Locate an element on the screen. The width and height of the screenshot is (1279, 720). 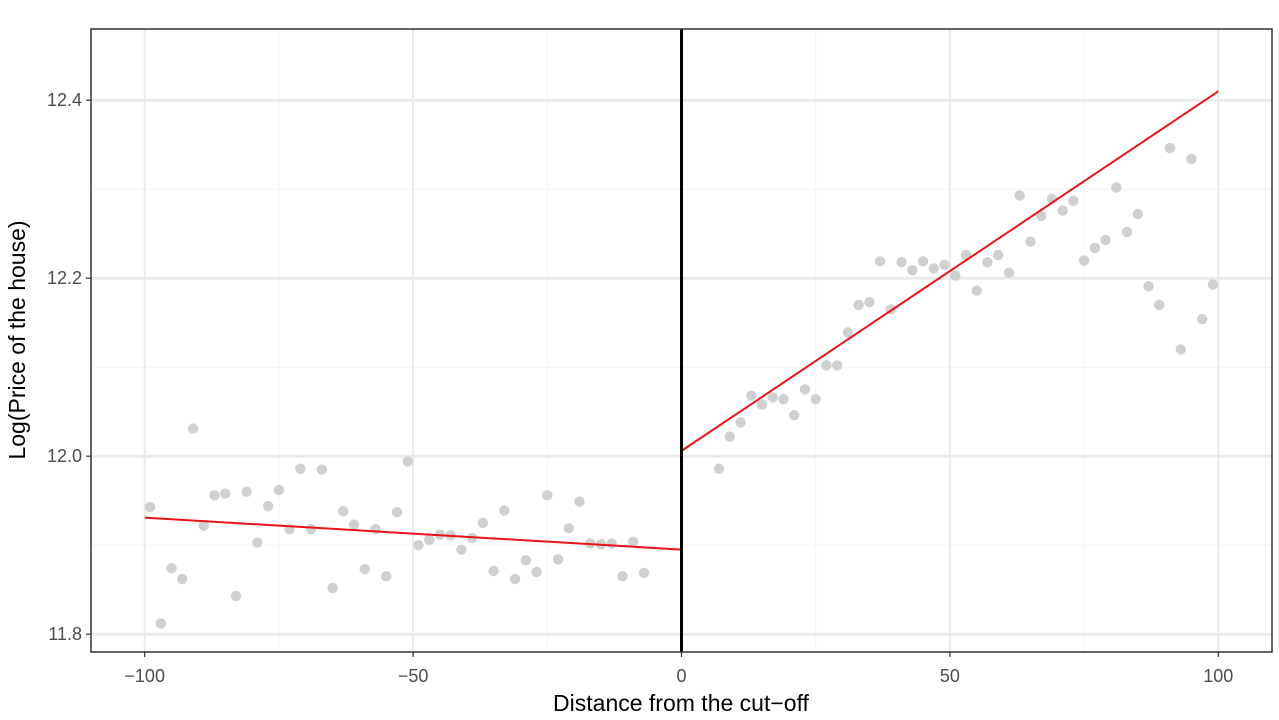
fit-line-left is located at coordinates (413, 533).